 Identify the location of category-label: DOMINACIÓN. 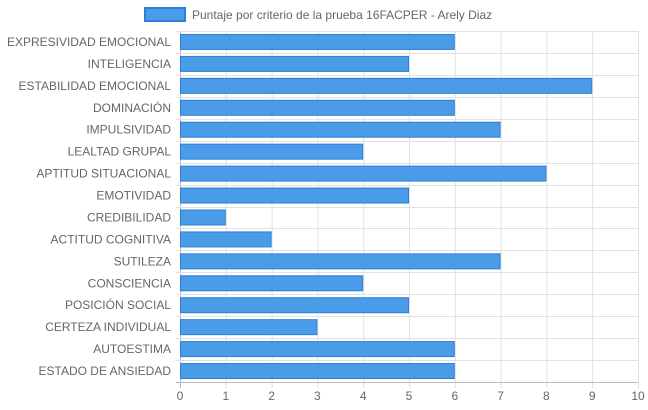
(132, 107).